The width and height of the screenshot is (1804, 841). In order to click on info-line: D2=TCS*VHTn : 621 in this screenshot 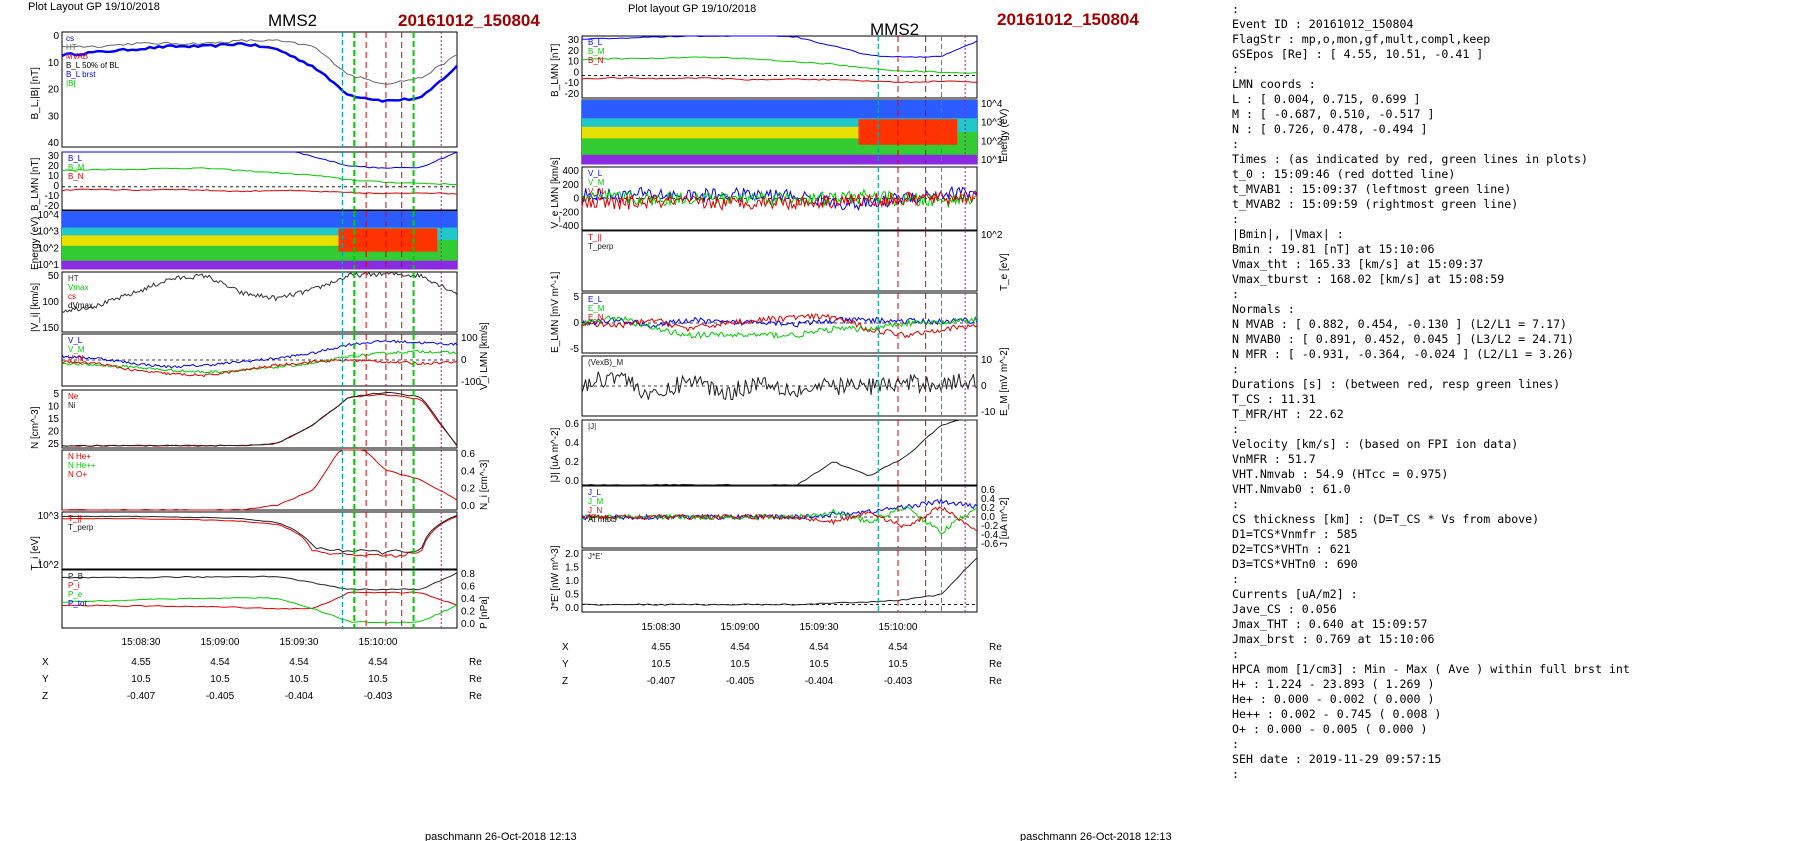, I will do `click(1291, 549)`.